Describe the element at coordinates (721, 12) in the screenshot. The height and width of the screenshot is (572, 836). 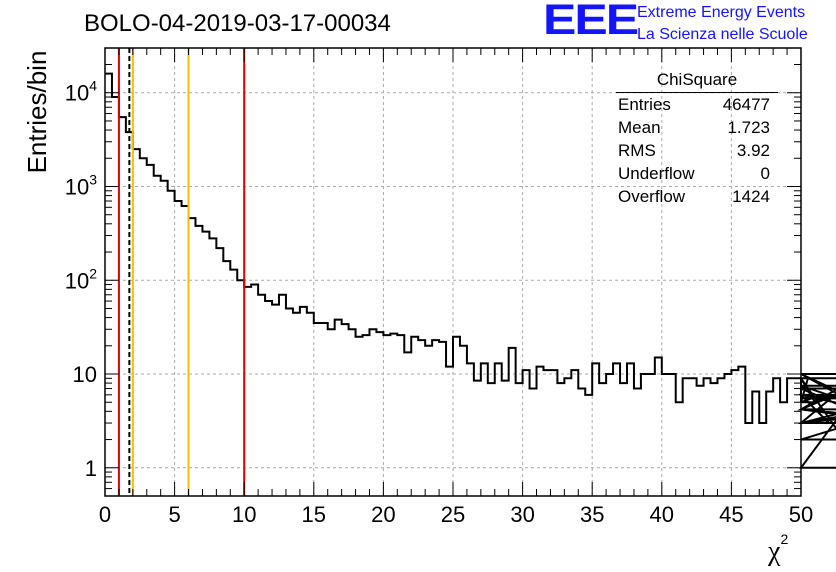
I see `logo-line-1: Extreme Energy Events` at that location.